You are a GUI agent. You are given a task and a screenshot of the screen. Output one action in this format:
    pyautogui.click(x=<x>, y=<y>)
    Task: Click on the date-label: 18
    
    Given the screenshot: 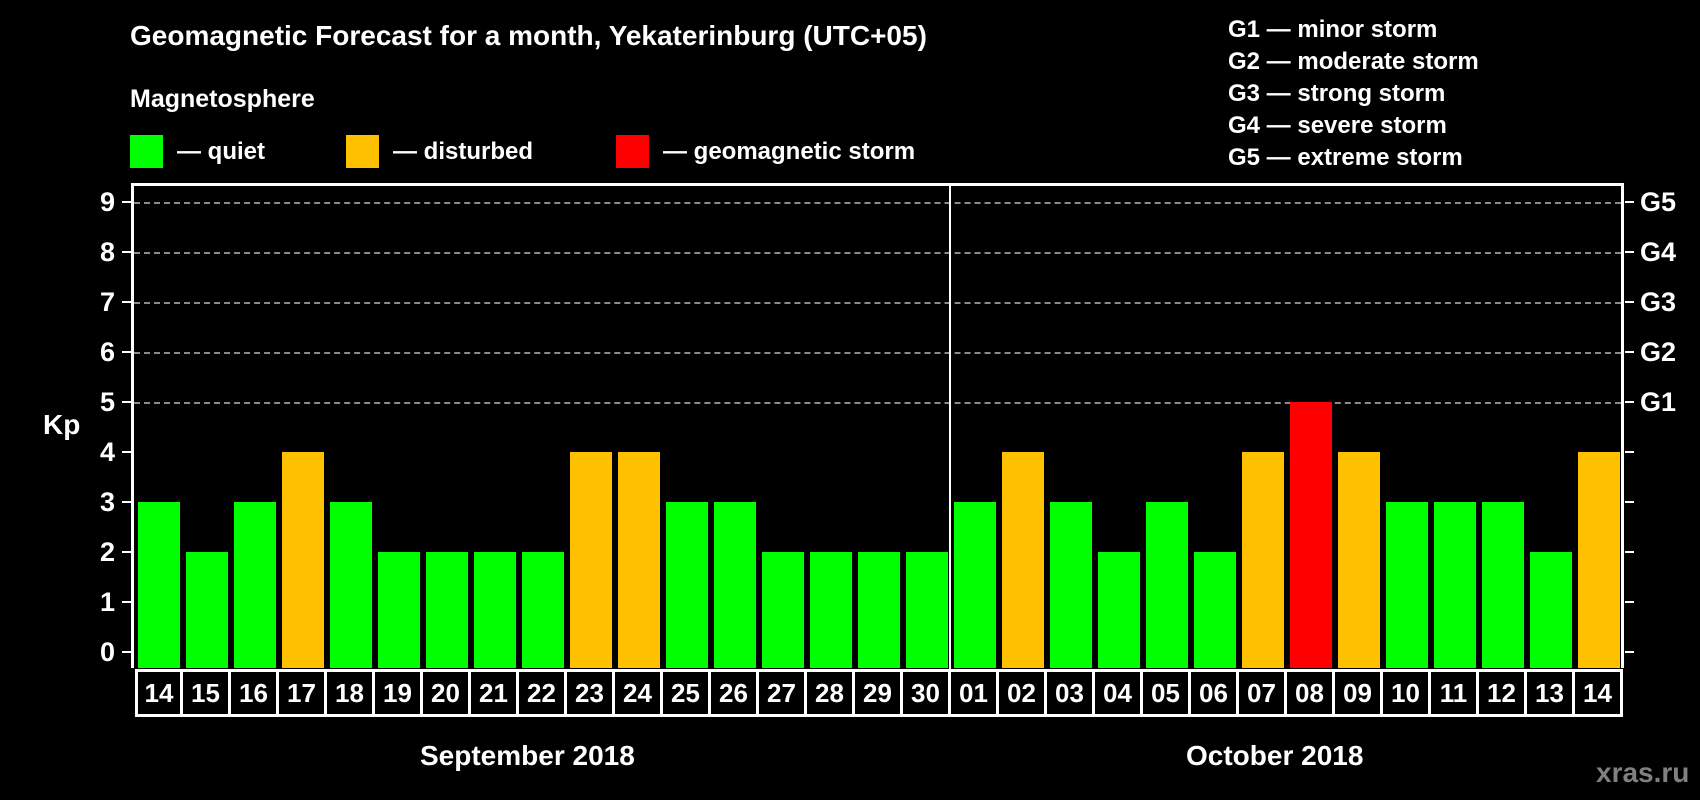 What is the action you would take?
    pyautogui.click(x=351, y=693)
    